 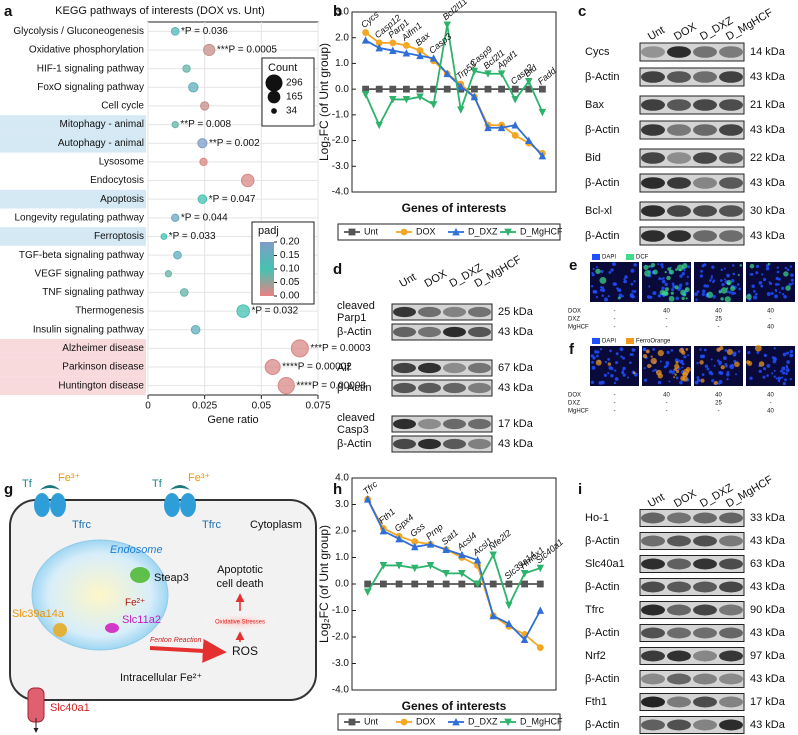 What do you see at coordinates (73, 348) in the screenshot?
I see `row-band` at bounding box center [73, 348].